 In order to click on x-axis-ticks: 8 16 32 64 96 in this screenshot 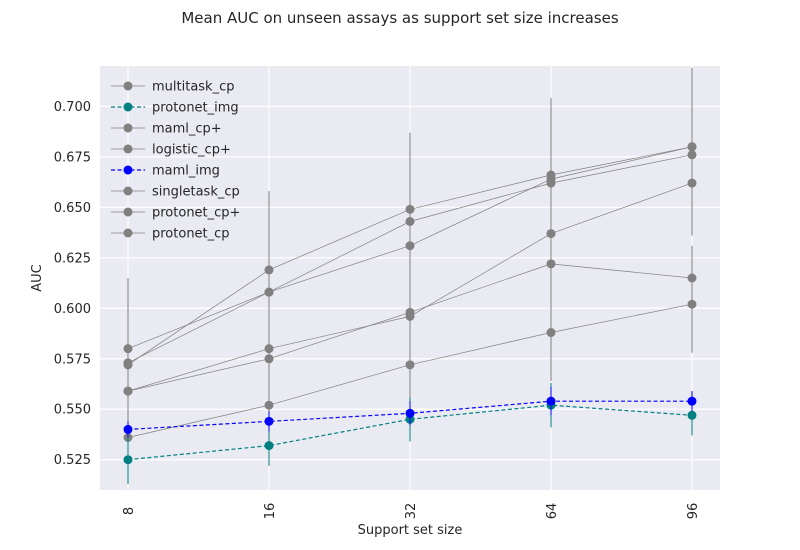, I will do `click(411, 511)`.